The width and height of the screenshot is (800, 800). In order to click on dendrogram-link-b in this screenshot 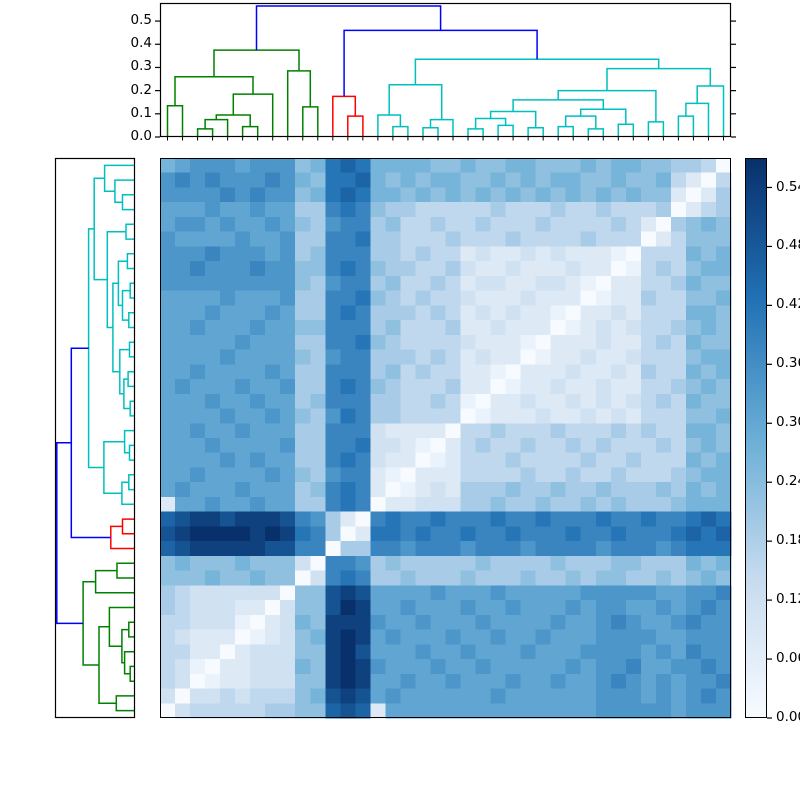, I will do `click(440, 63)`.